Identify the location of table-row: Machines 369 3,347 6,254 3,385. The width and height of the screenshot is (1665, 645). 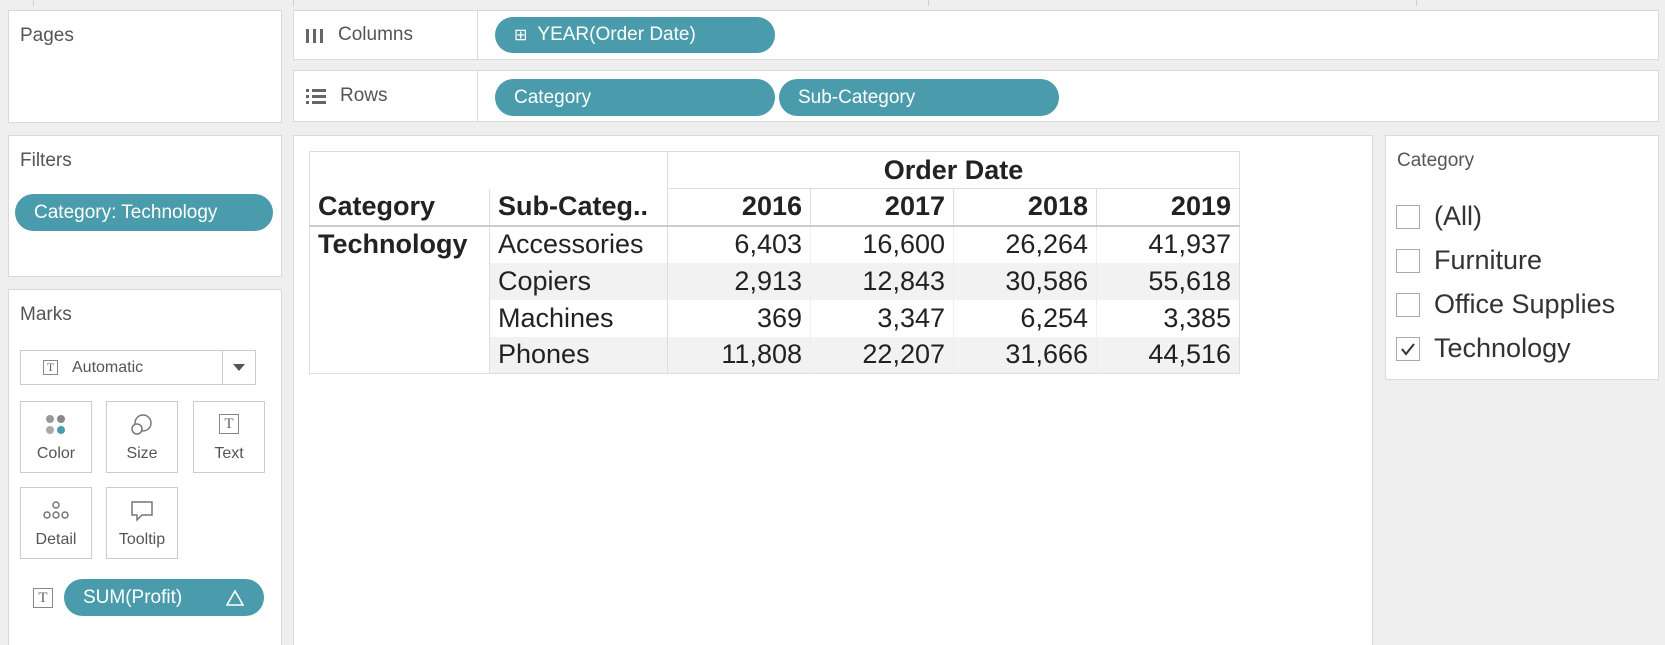
(775, 318).